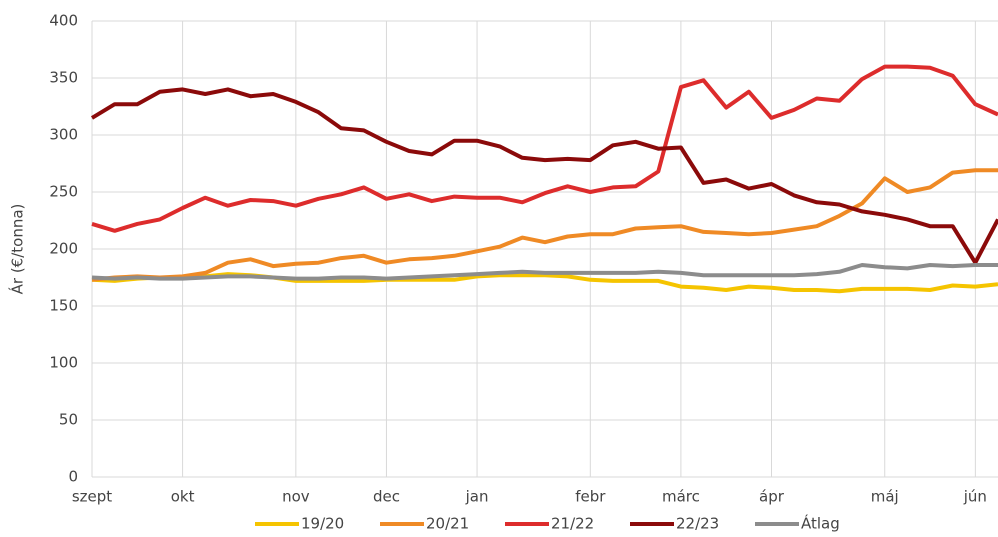 The height and width of the screenshot is (537, 998). I want to click on y-tick-label: 400, so click(63, 21).